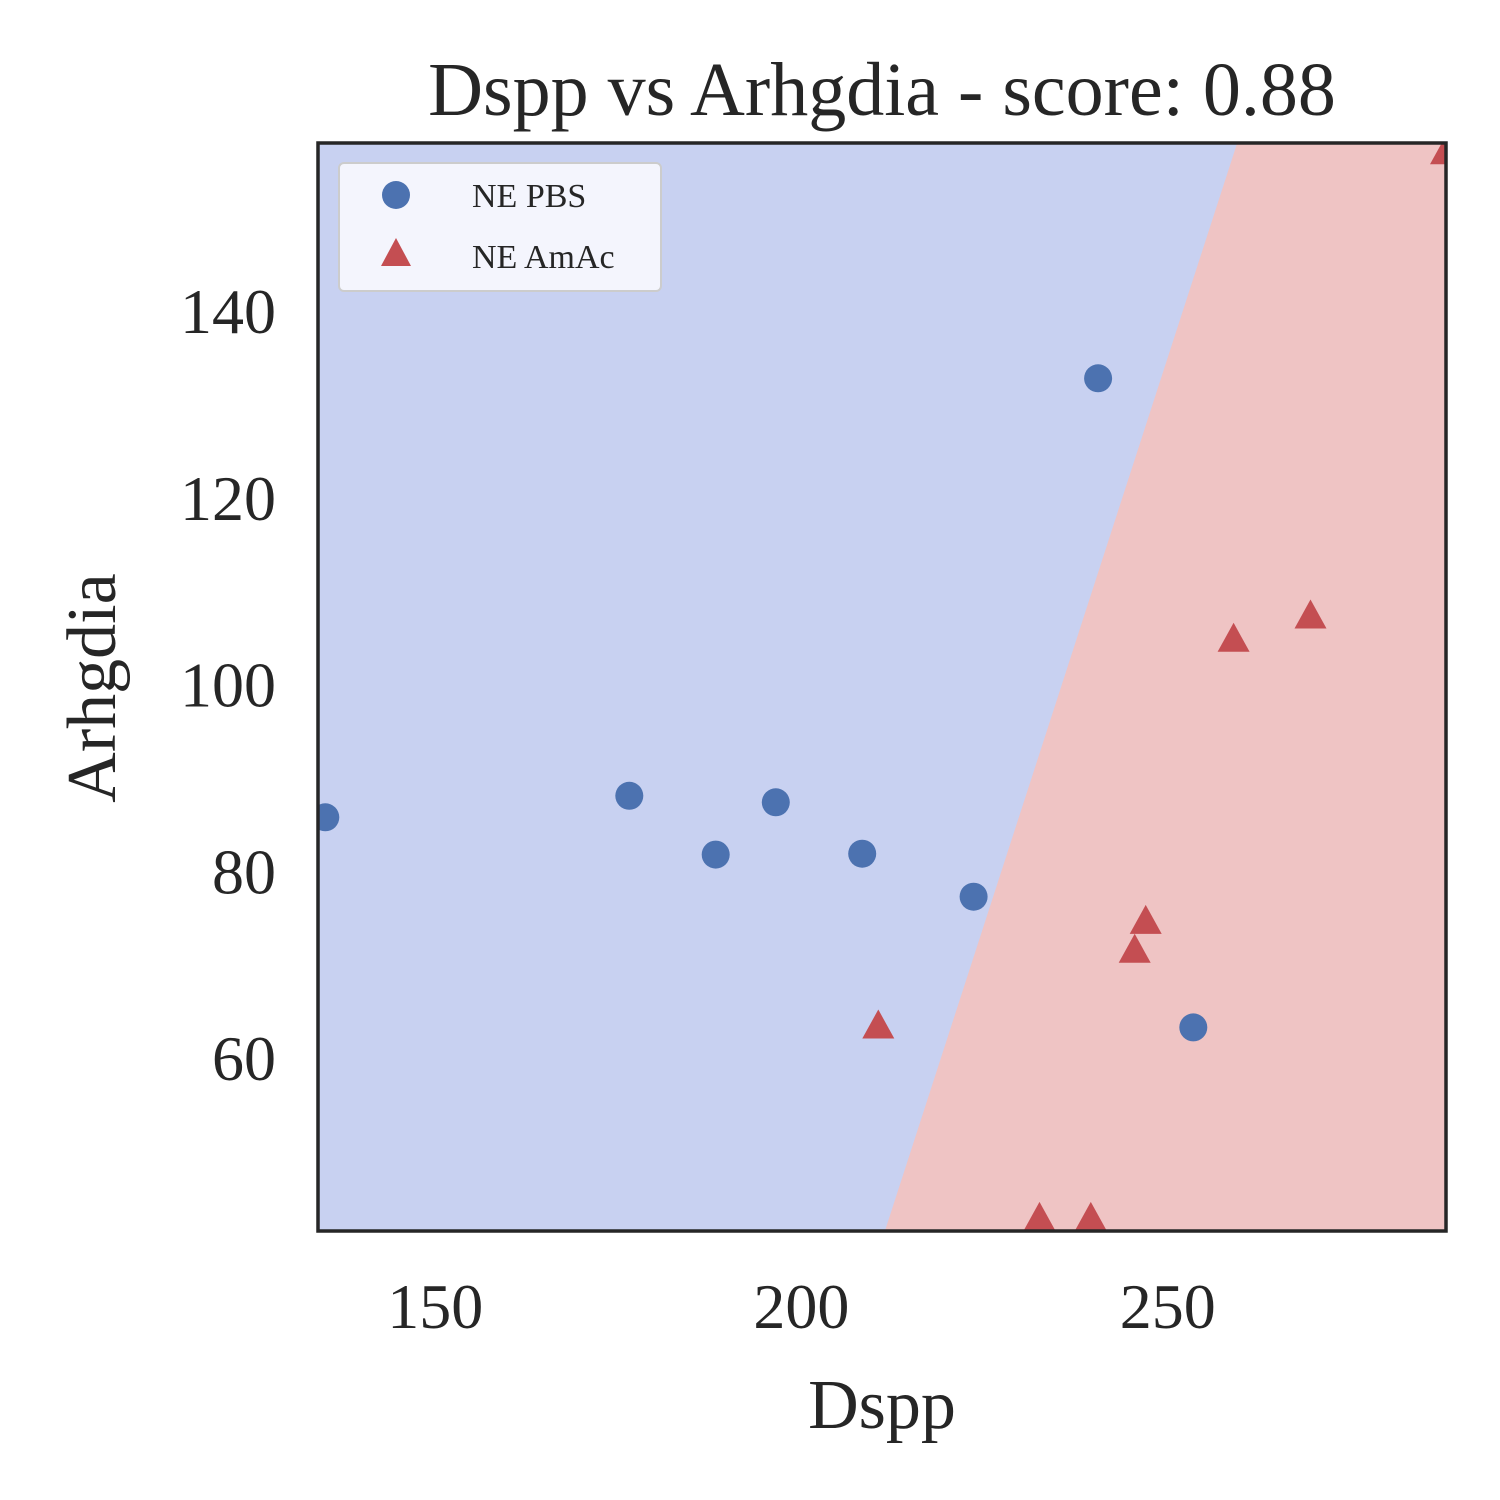  I want to click on y-tick-label-100: 100, so click(228, 685).